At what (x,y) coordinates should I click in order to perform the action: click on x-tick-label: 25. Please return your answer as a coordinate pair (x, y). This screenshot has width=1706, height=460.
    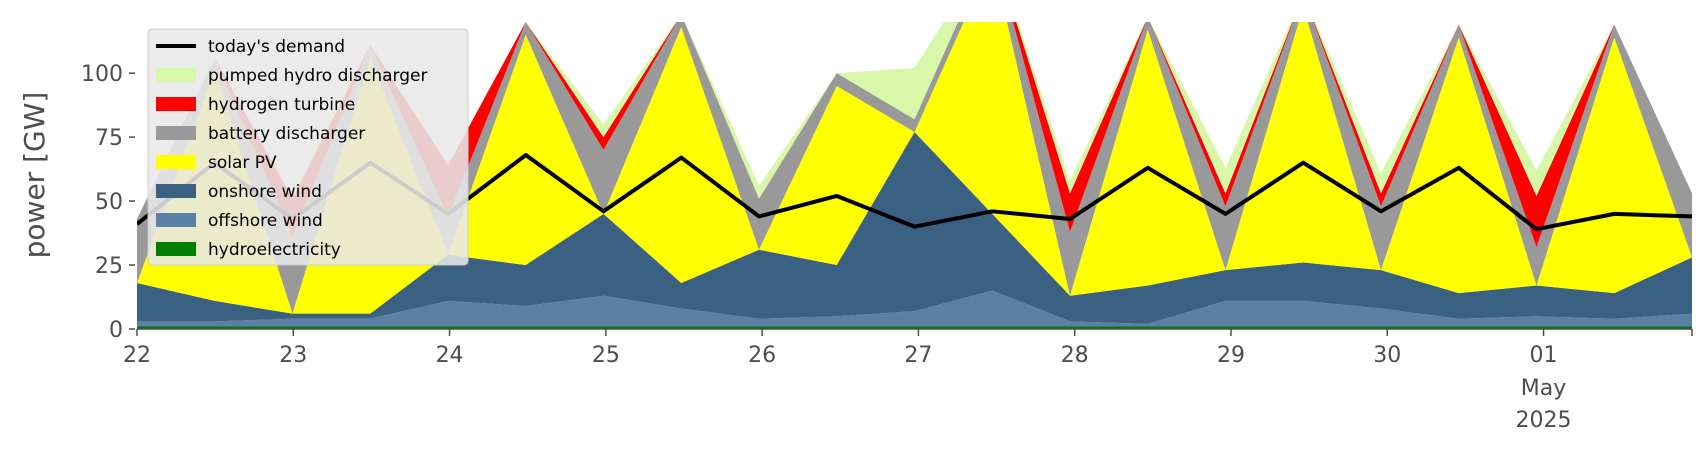
    Looking at the image, I should click on (606, 355).